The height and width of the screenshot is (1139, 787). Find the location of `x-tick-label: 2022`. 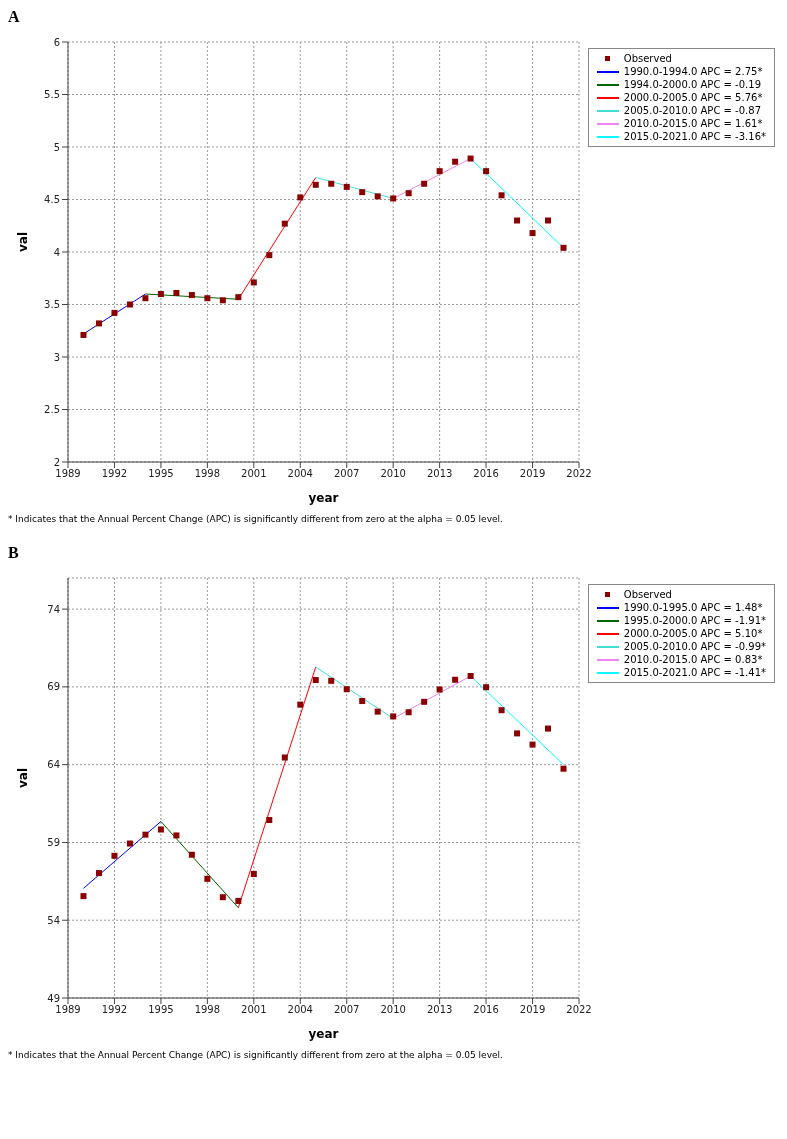

x-tick-label: 2022 is located at coordinates (579, 1010).